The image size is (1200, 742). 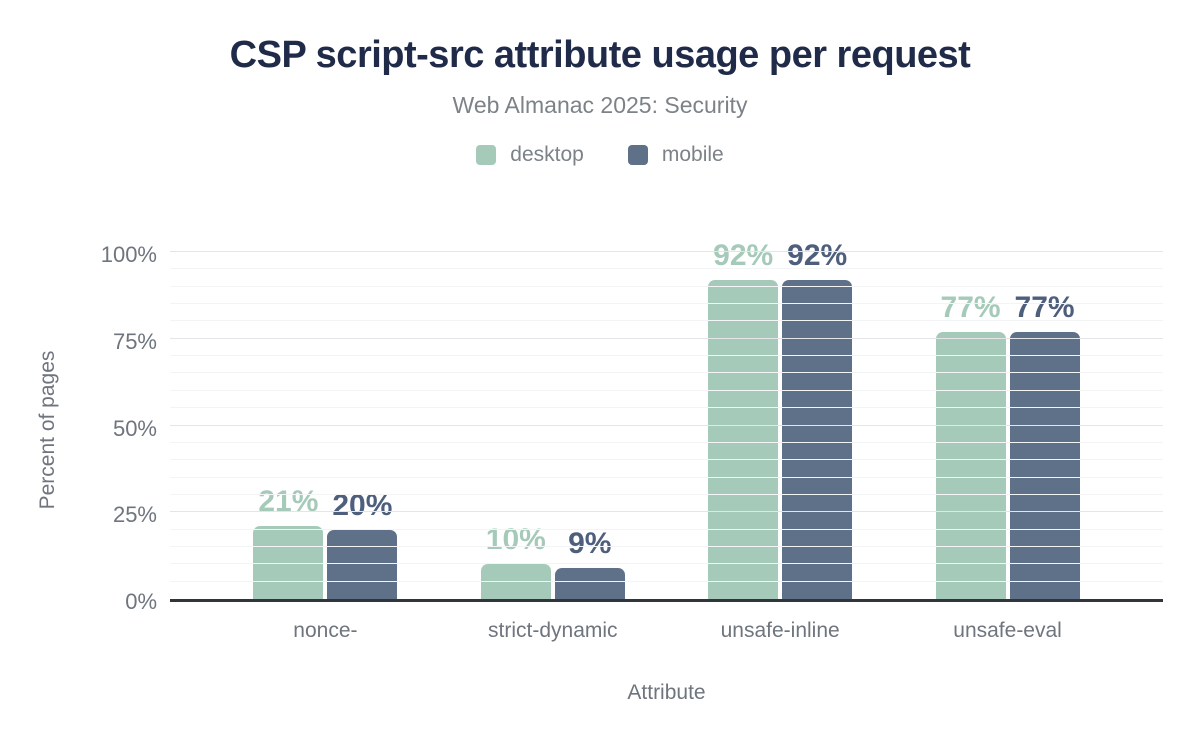 I want to click on legend-item-mobile: mobile, so click(x=675, y=155).